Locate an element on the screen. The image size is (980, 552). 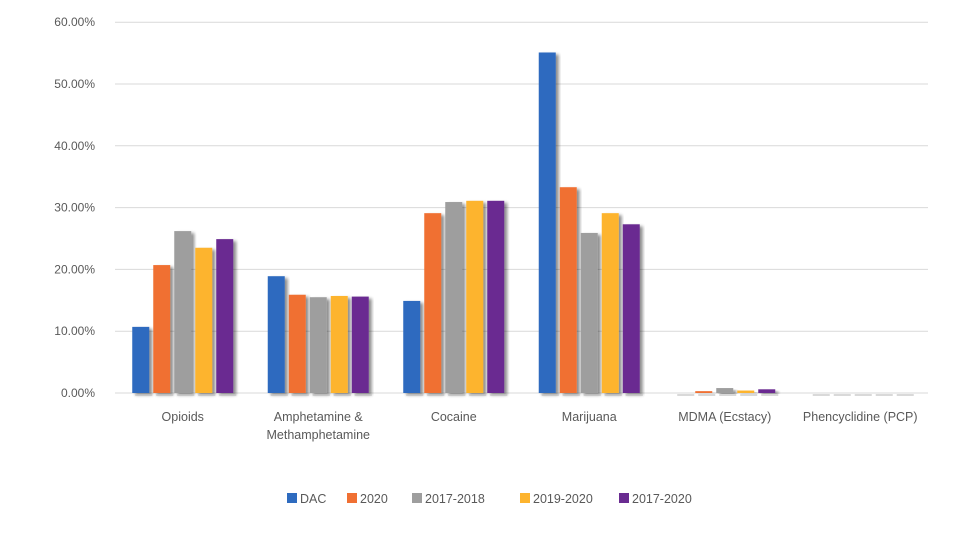
legend-item: 2019-2020 is located at coordinates (556, 499).